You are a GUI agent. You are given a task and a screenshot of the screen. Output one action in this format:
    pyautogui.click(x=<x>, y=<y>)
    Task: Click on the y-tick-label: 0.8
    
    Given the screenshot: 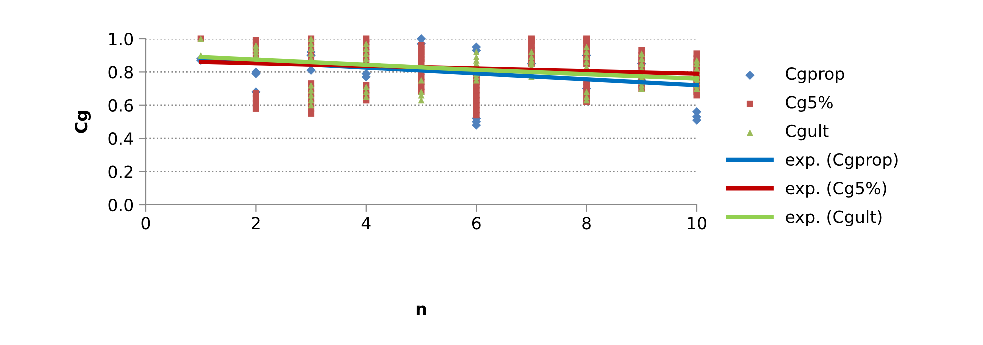 What is the action you would take?
    pyautogui.click(x=121, y=72)
    